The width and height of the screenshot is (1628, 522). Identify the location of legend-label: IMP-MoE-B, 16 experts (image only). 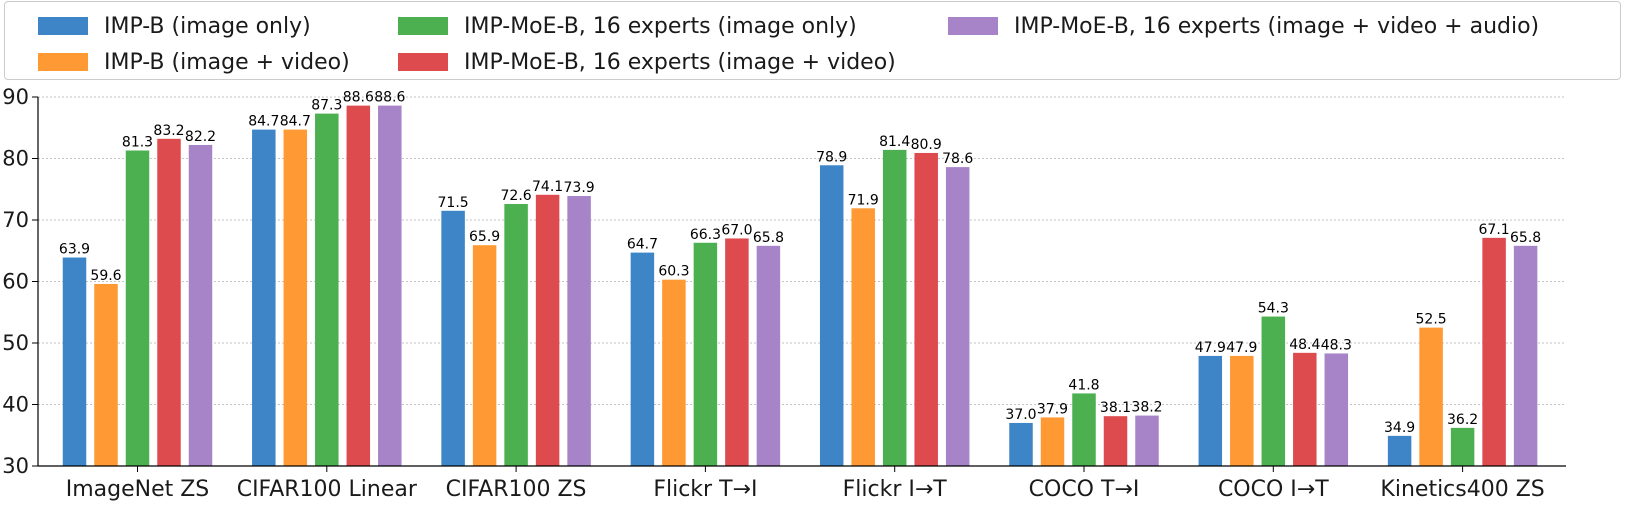
(660, 26).